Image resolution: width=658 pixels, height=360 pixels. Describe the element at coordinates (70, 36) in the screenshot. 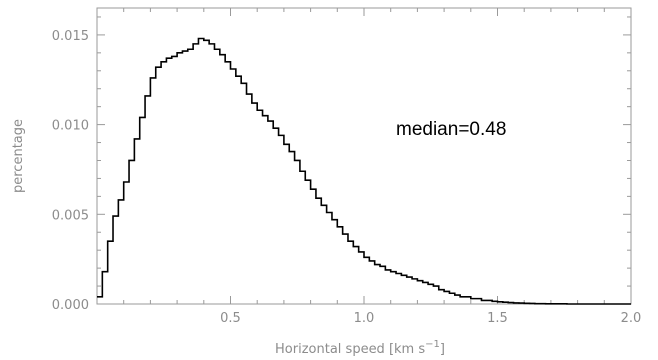

I see `y-tick-label: 0.015` at that location.